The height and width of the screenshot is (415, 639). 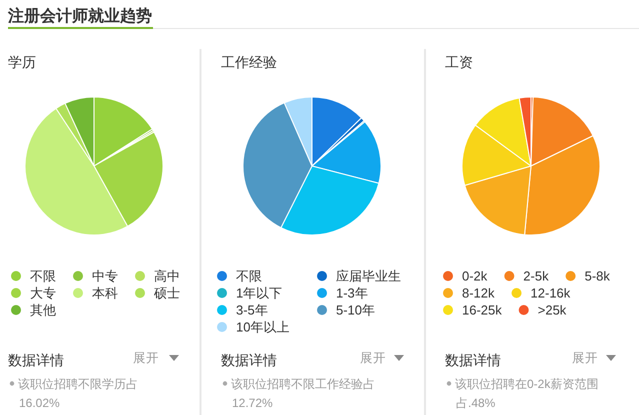 I want to click on legend-label: 应届毕业生, so click(x=368, y=276).